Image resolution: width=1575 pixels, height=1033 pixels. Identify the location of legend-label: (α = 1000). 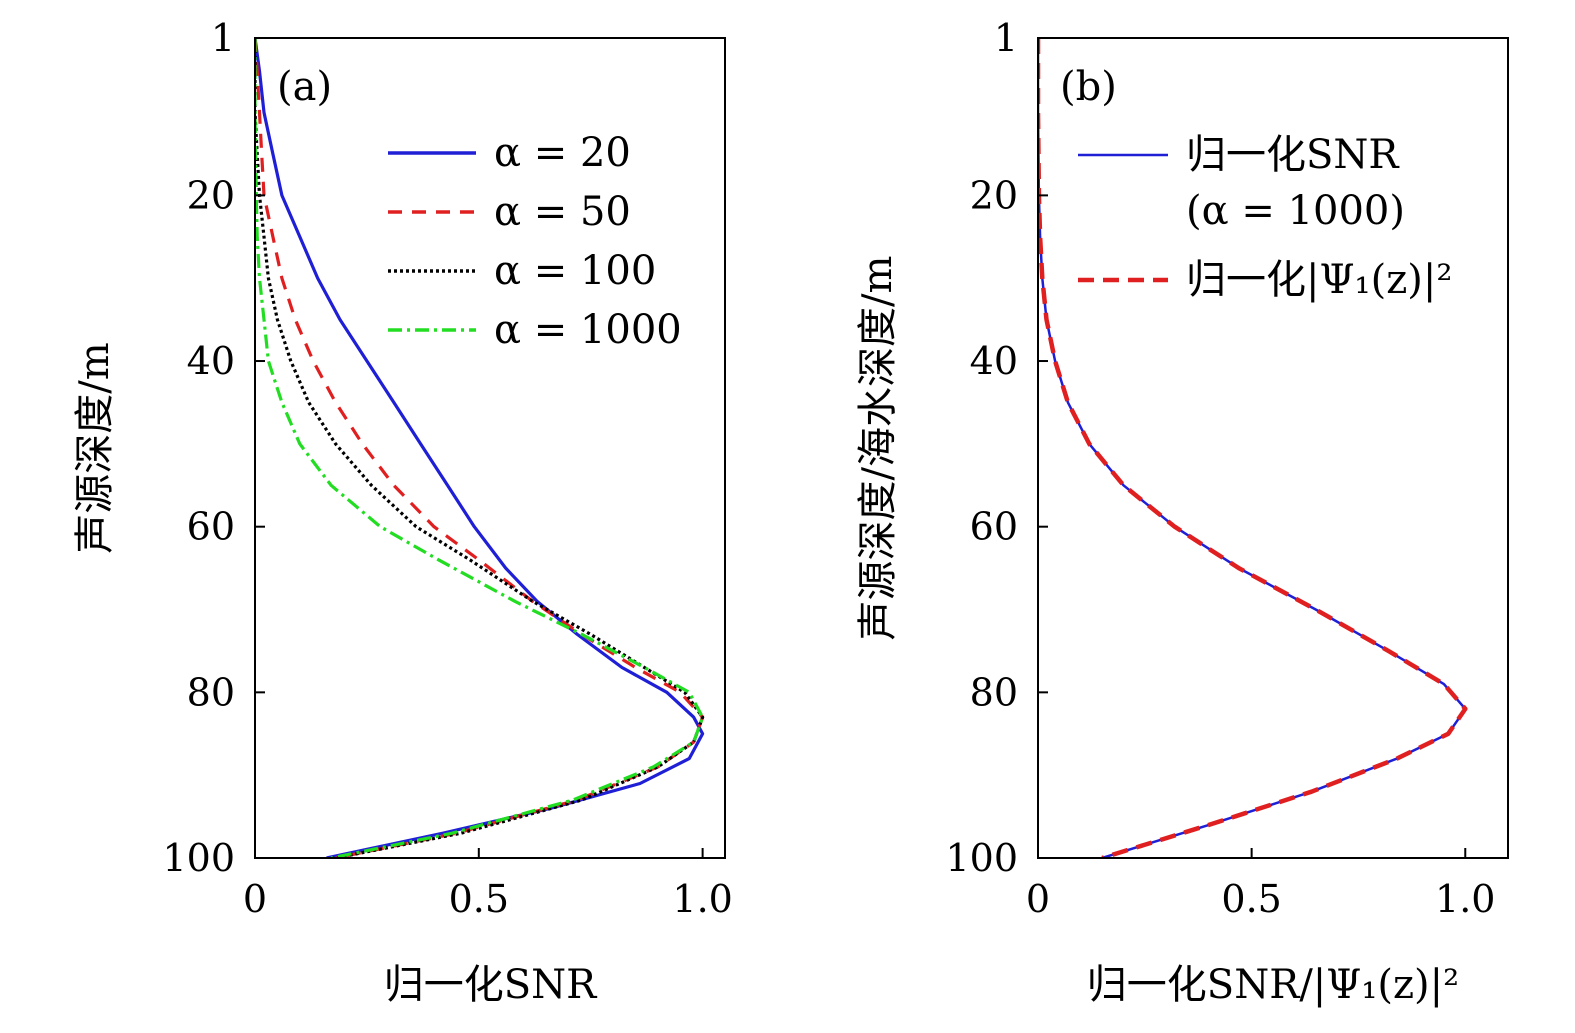
(1295, 211).